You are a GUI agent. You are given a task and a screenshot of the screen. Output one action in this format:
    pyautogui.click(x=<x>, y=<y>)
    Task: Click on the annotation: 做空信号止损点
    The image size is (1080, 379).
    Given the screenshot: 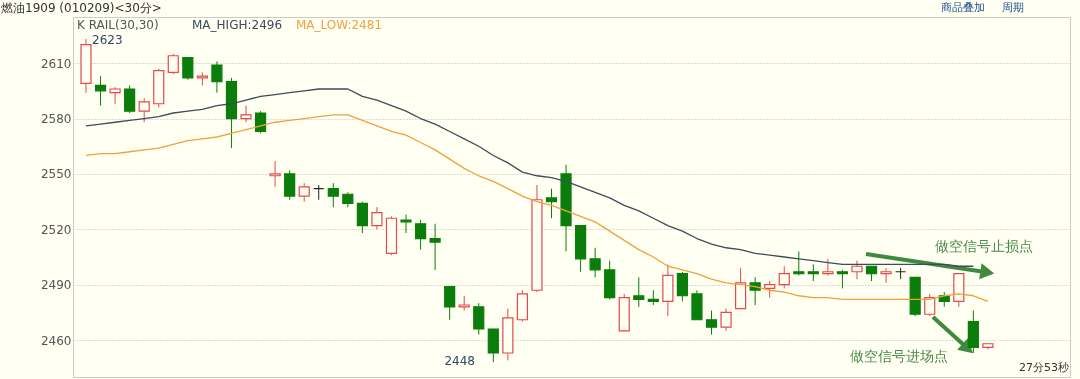 What is the action you would take?
    pyautogui.click(x=984, y=246)
    